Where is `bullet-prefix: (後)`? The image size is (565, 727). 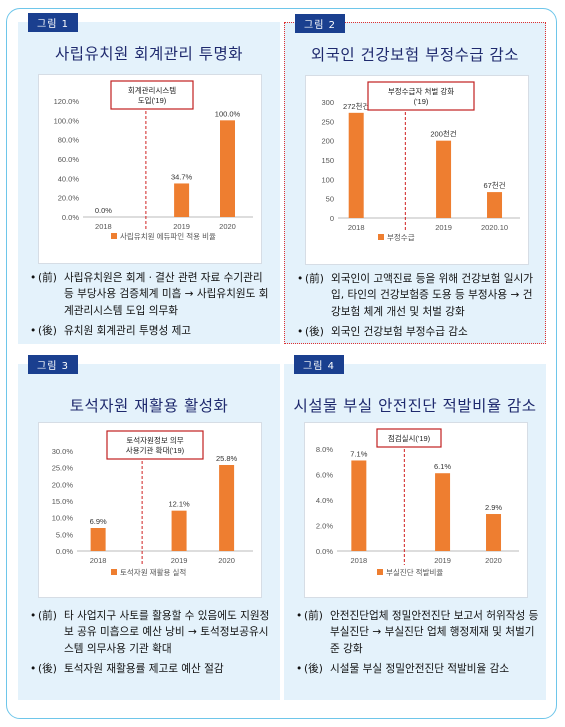 bullet-prefix: (後) is located at coordinates (313, 669).